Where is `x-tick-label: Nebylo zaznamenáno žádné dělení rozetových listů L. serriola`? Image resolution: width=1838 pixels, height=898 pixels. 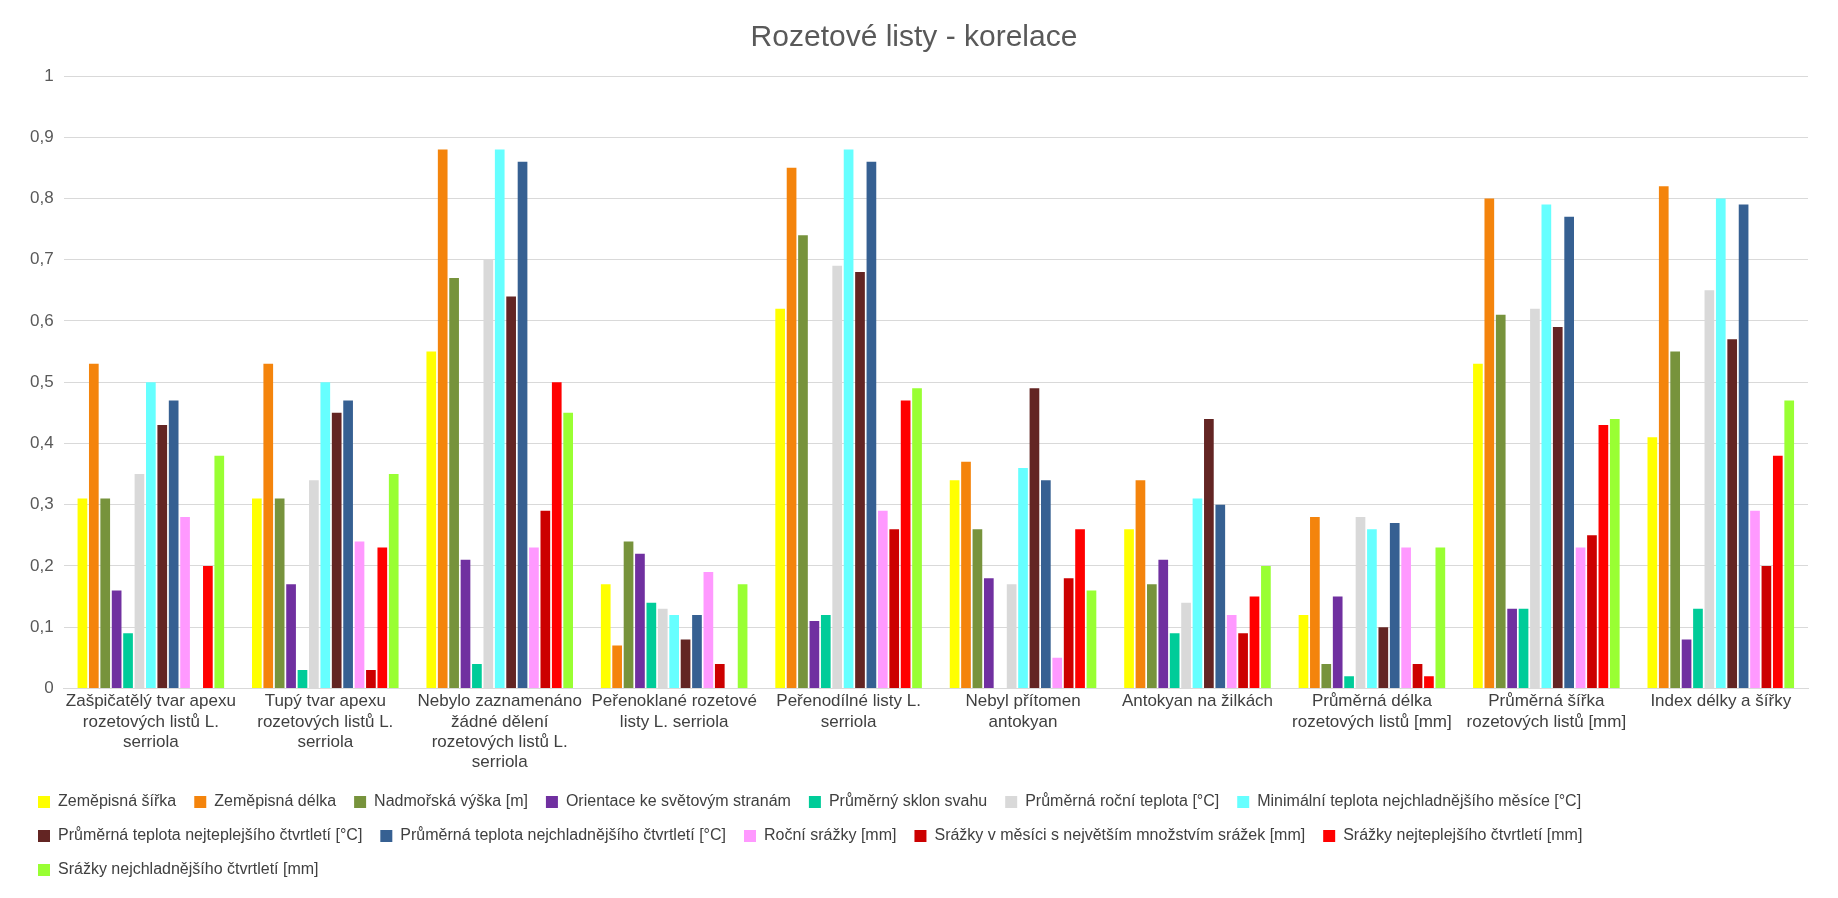
x-tick-label: Nebylo zaznamenáno žádné dělení rozetových listů L. serriola is located at coordinates (499, 731).